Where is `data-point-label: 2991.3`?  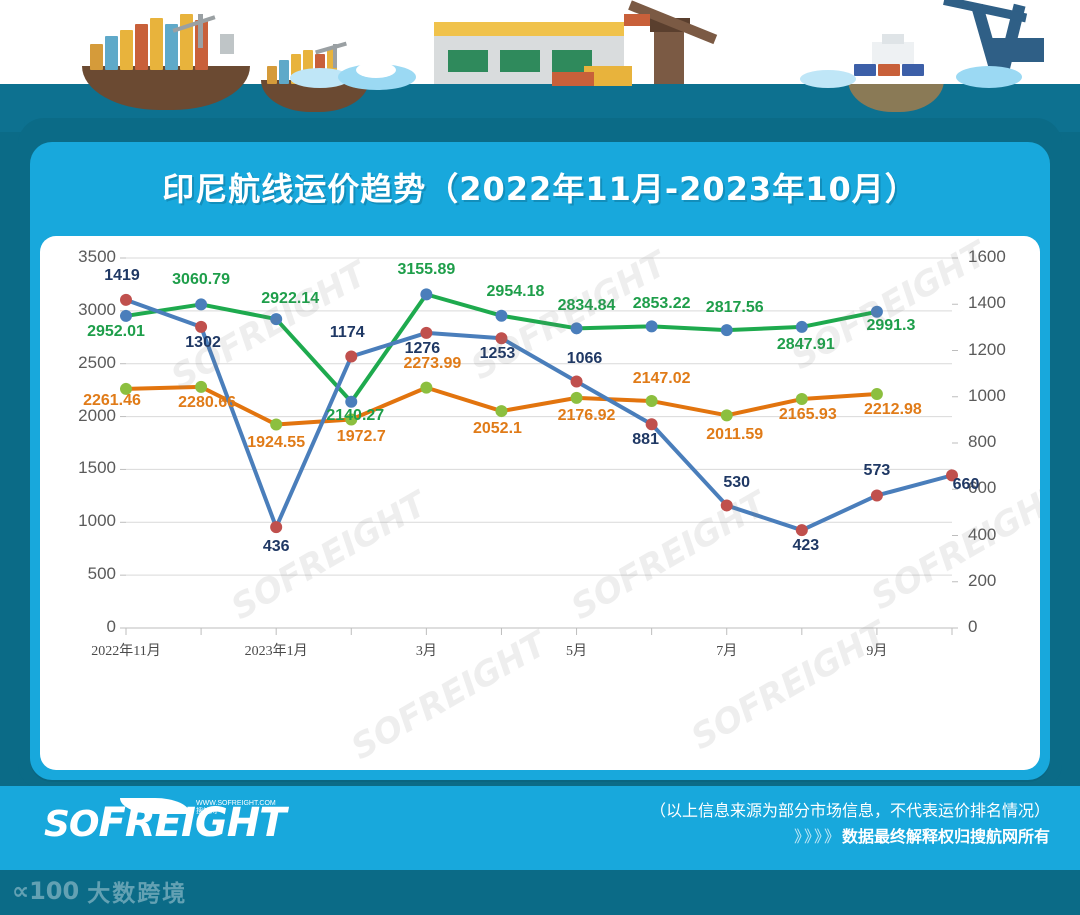
data-point-label: 2991.3 is located at coordinates (891, 325).